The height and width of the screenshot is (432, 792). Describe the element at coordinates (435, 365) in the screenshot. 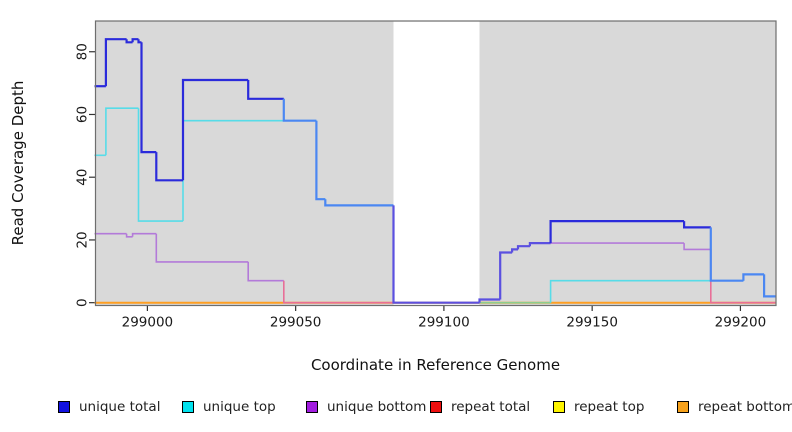

I see `x-axis-title: Coordinate in Reference Genome` at that location.